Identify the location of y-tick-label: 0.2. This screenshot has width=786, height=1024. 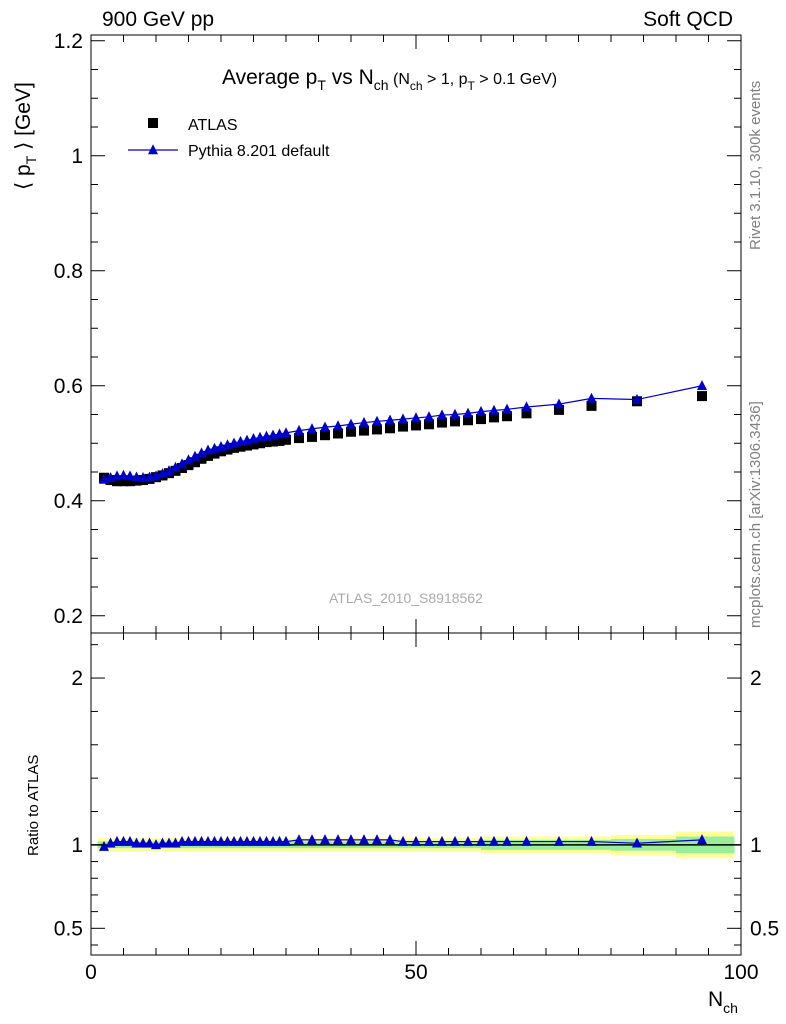
(68, 616).